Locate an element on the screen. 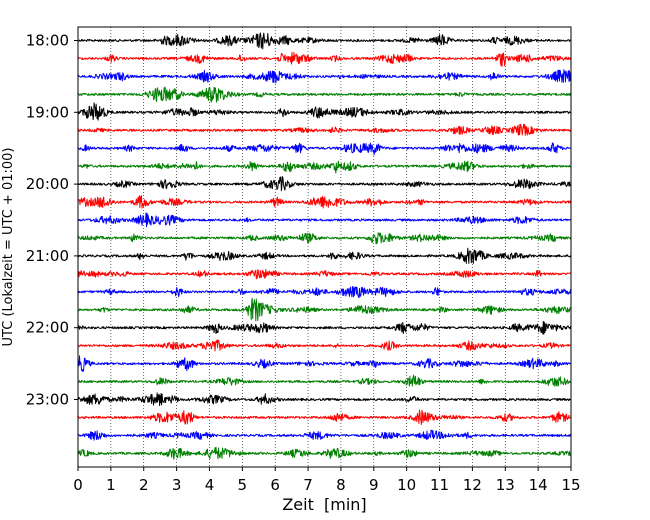  x-tick-label: 15 is located at coordinates (570, 485).